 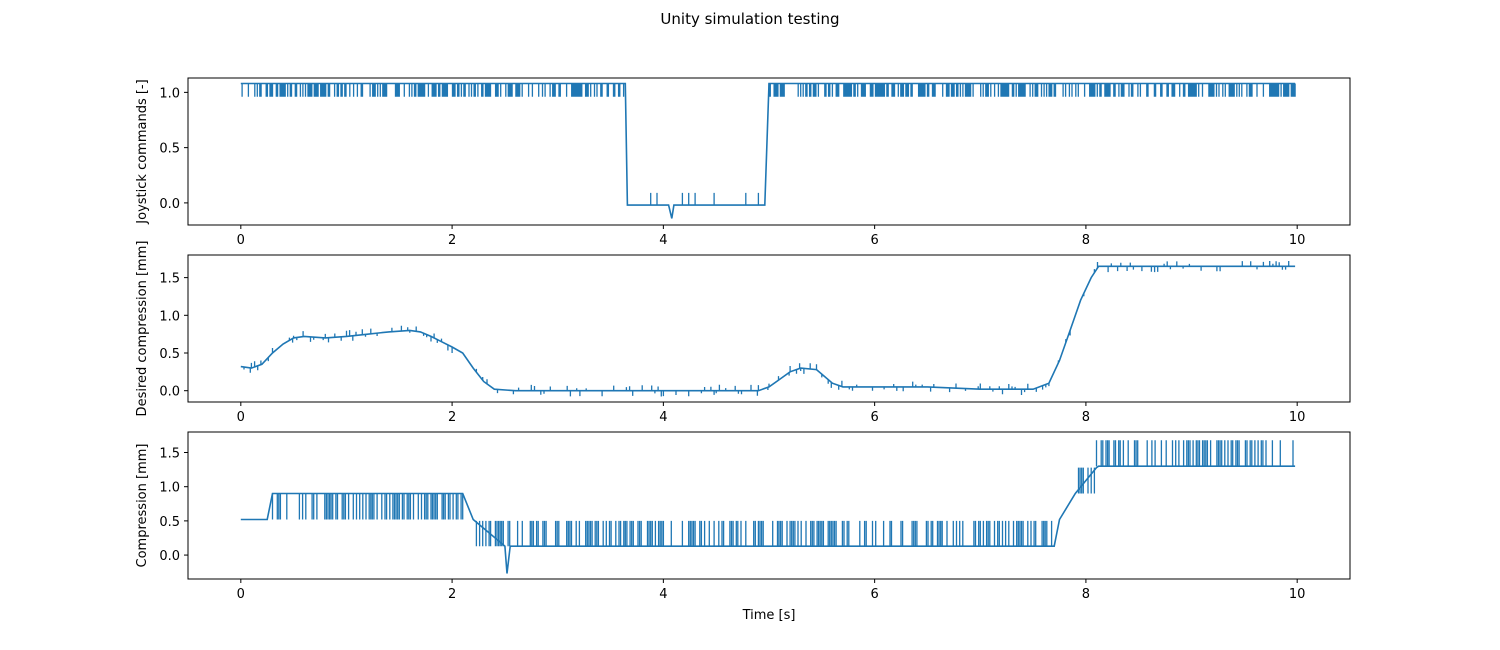 What do you see at coordinates (749, 19) in the screenshot?
I see `figure-title: Unity simulation testing` at bounding box center [749, 19].